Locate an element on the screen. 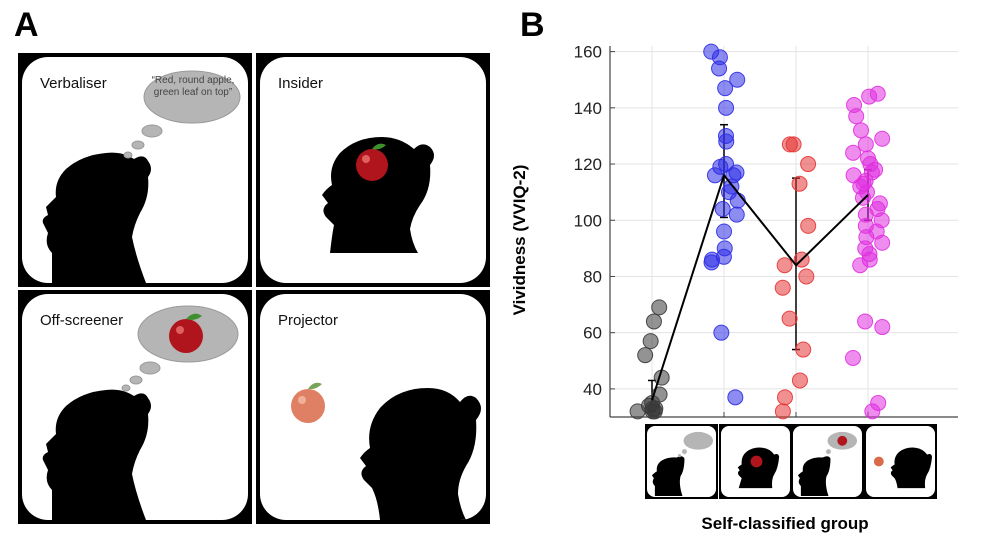  off-screener-icon is located at coordinates (827, 463).